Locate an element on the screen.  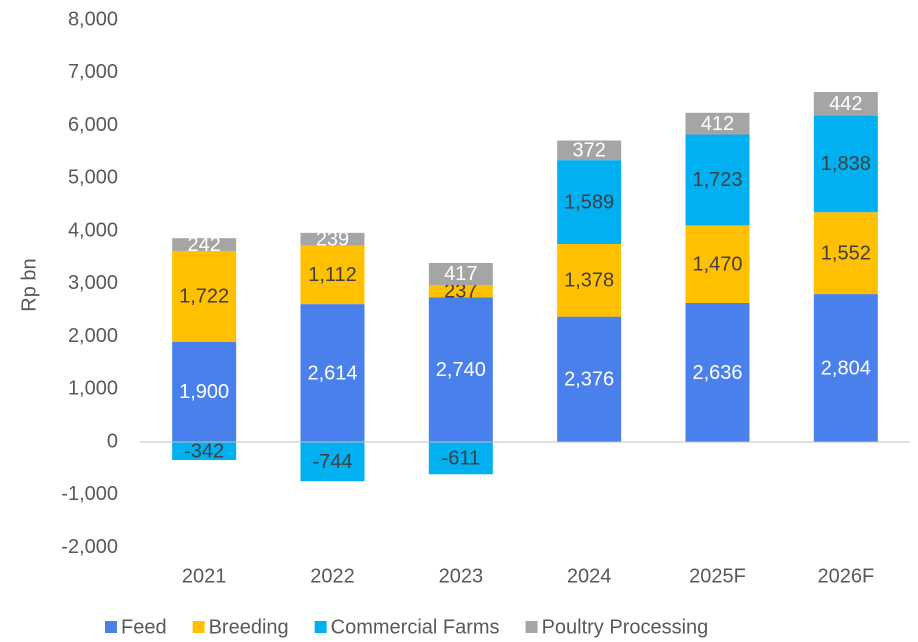
data-label: 237 is located at coordinates (460, 291).